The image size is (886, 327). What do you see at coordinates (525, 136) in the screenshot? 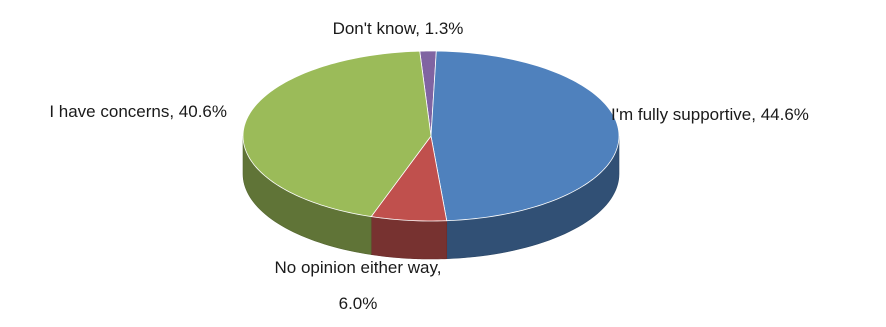
I see `pie-slice-i-m-fully-supportive` at bounding box center [525, 136].